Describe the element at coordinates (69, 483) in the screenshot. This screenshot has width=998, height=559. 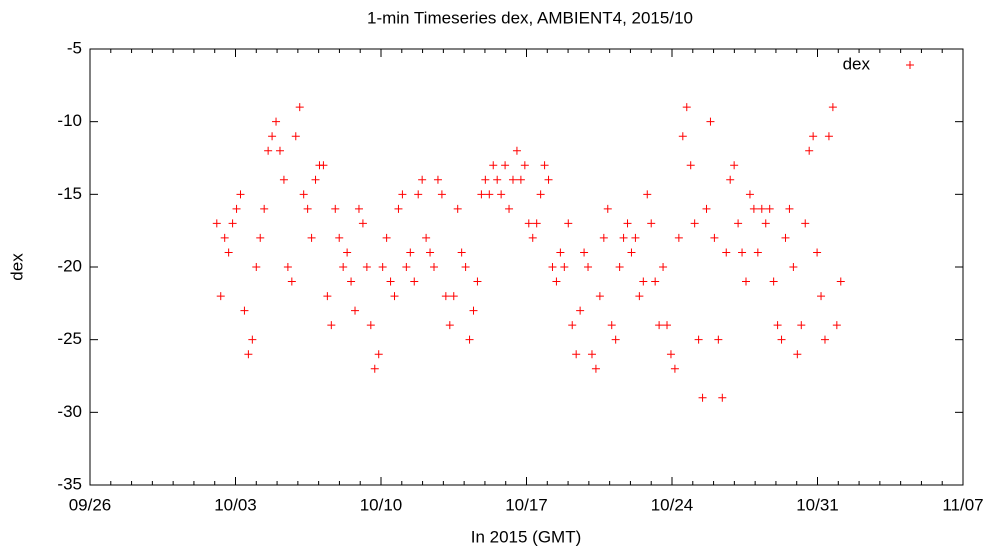
I see `y-tick-label: -35` at that location.